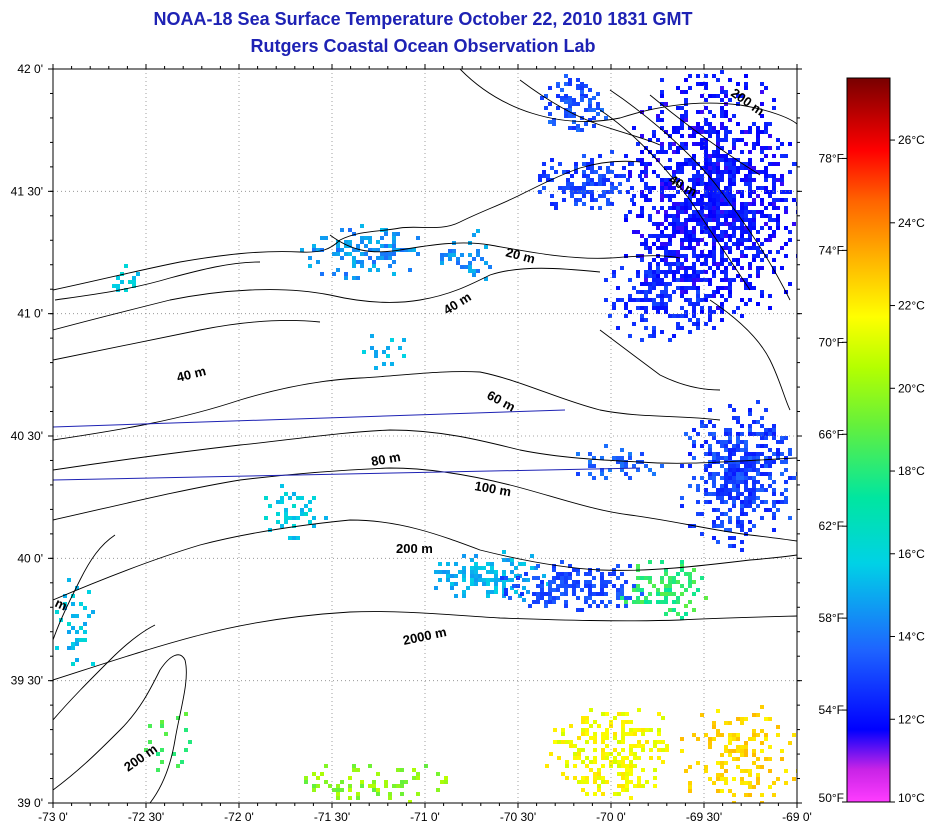 This screenshot has width=936, height=840. What do you see at coordinates (831, 158) in the screenshot?
I see `fahrenheit-tick-label: 78°F` at bounding box center [831, 158].